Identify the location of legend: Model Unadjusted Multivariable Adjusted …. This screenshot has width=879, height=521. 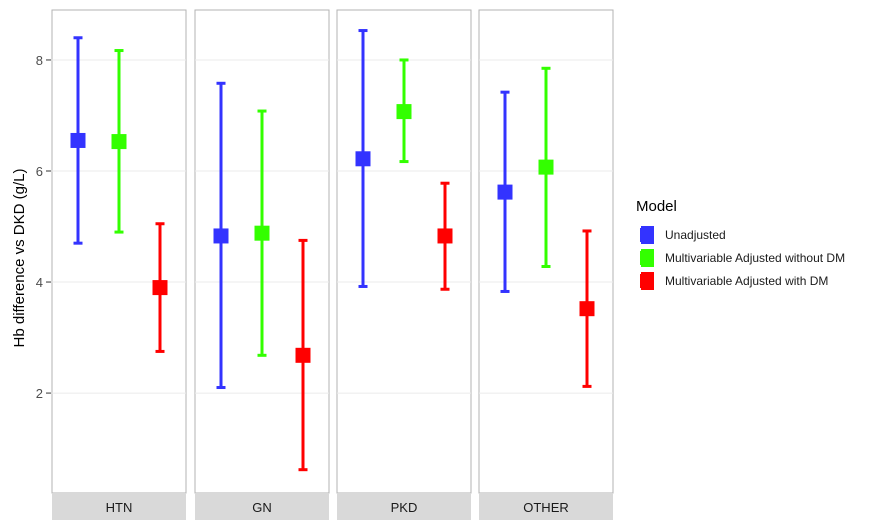
(740, 245).